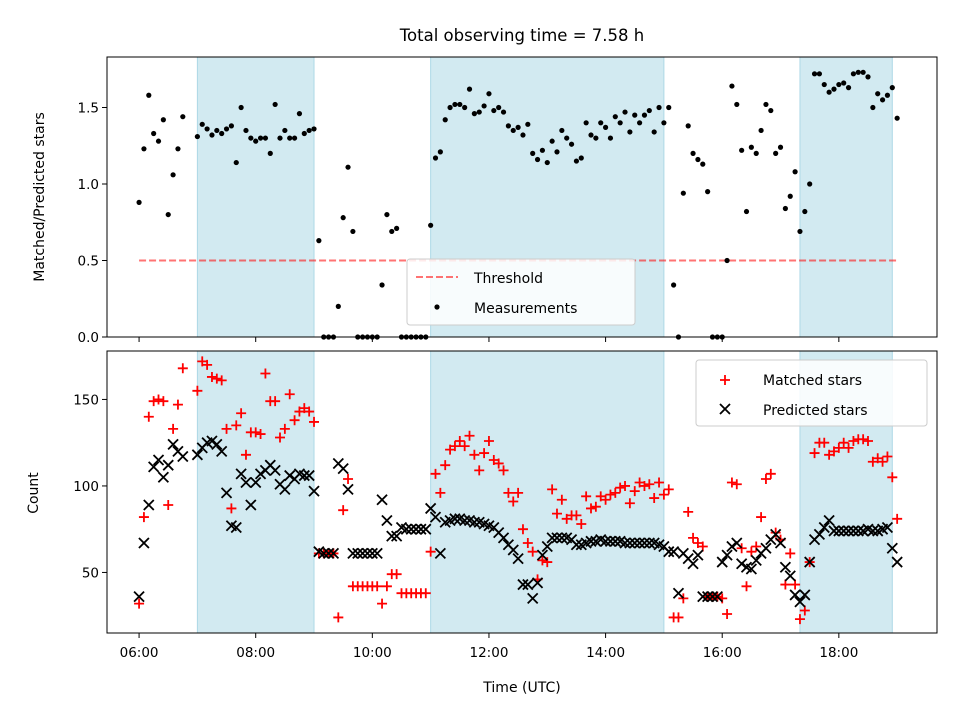 This screenshot has height=720, width=960. I want to click on legend-predicted-label: Predicted stars, so click(815, 411).